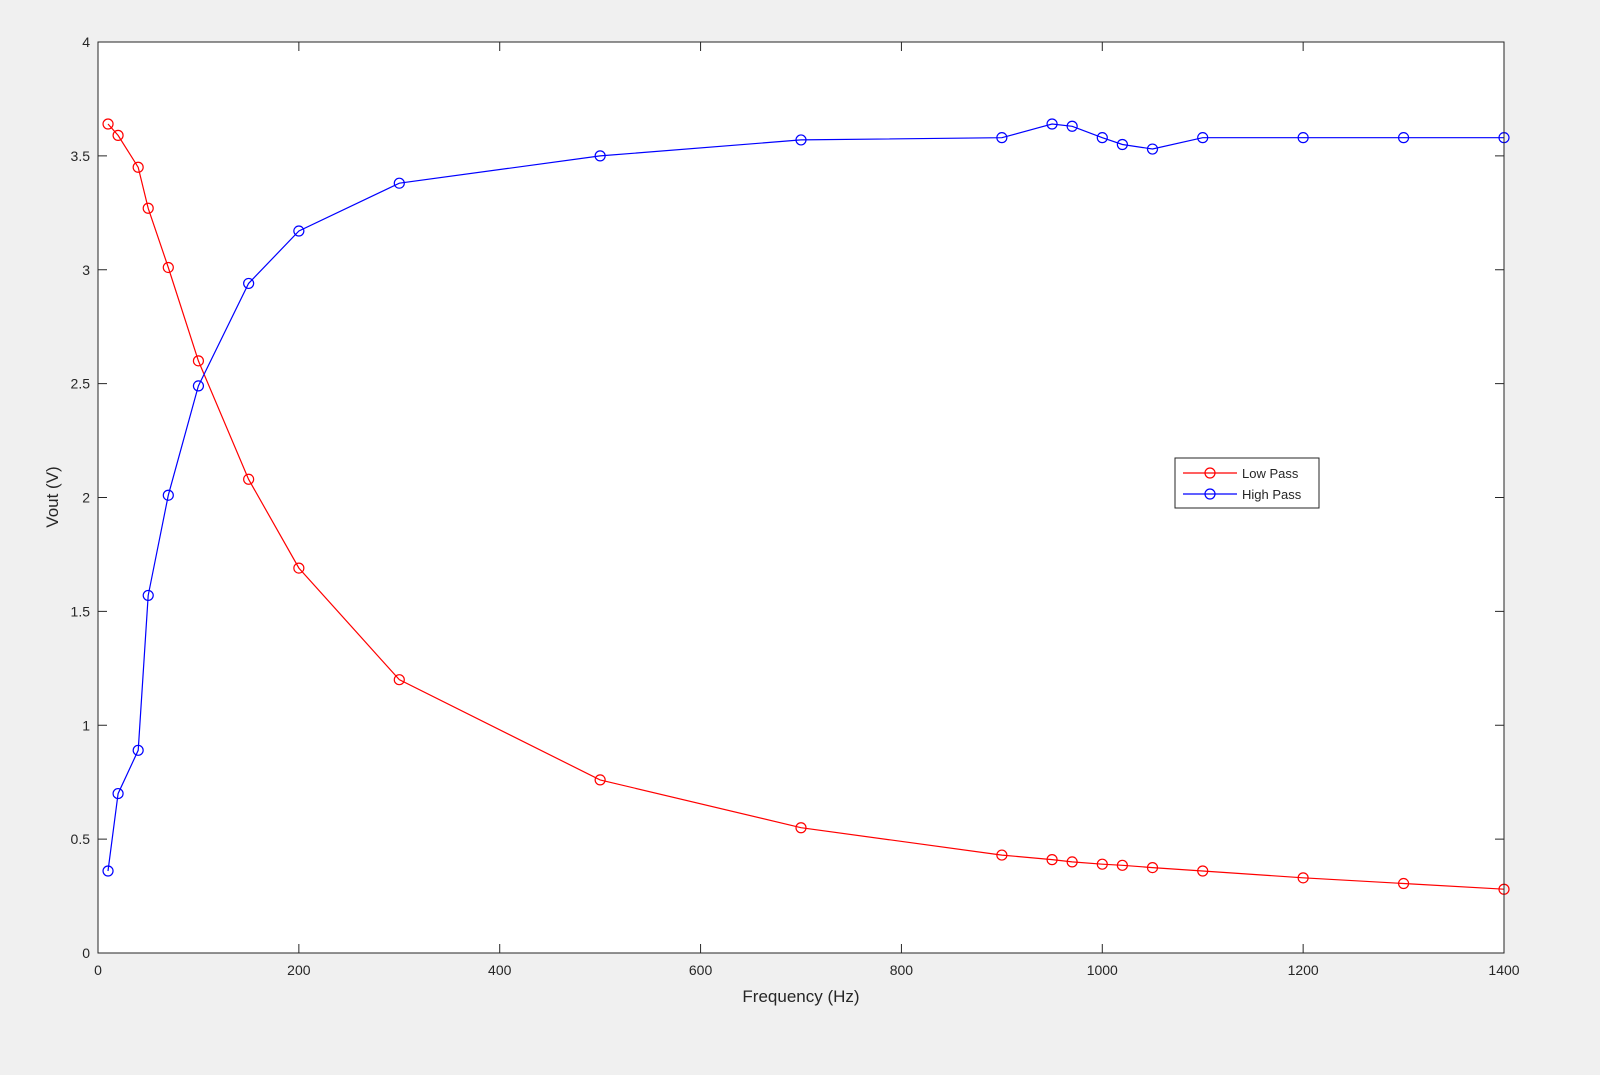 This screenshot has width=1600, height=1075. I want to click on legend: Low Pass High Pass, so click(1247, 483).